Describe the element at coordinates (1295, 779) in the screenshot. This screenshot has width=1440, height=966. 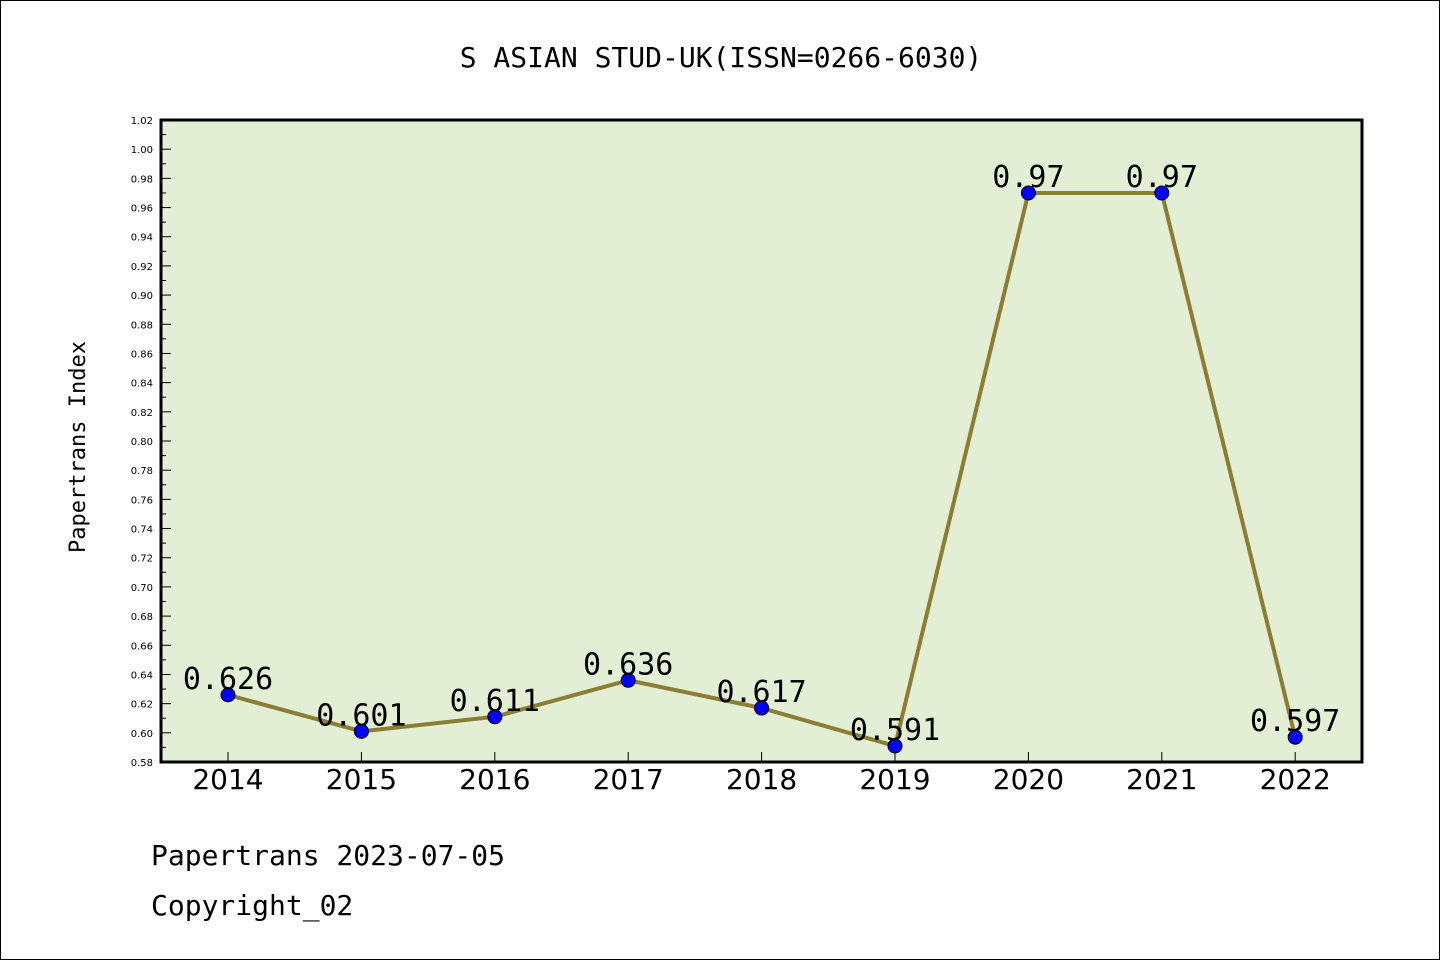
I see `x-tick-label: 2022` at that location.